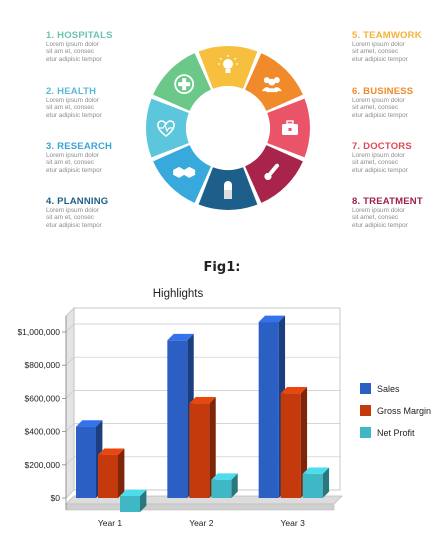 This screenshot has width=444, height=533. I want to click on item-title: 8. TREATMENT, so click(387, 201).